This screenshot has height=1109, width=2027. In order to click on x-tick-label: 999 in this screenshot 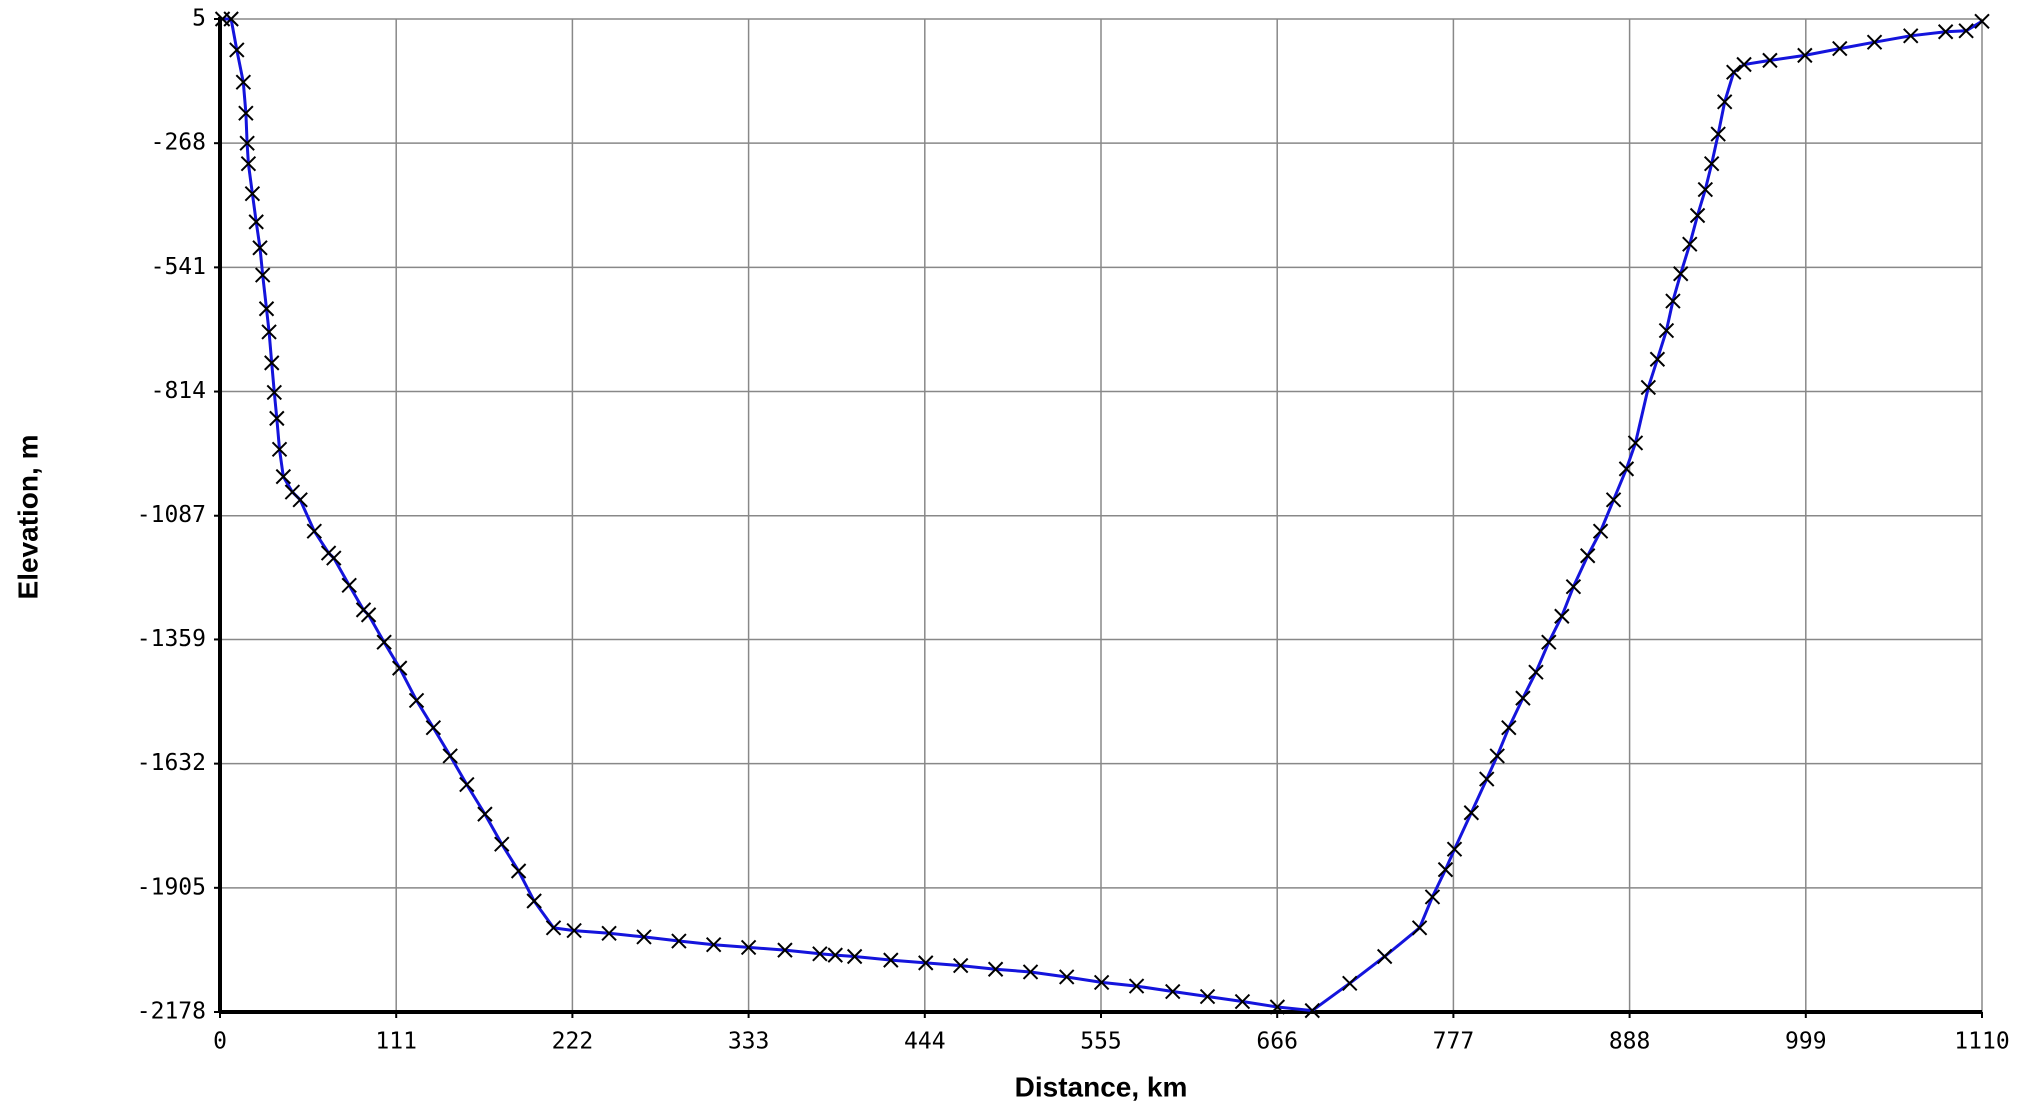, I will do `click(1806, 1042)`.